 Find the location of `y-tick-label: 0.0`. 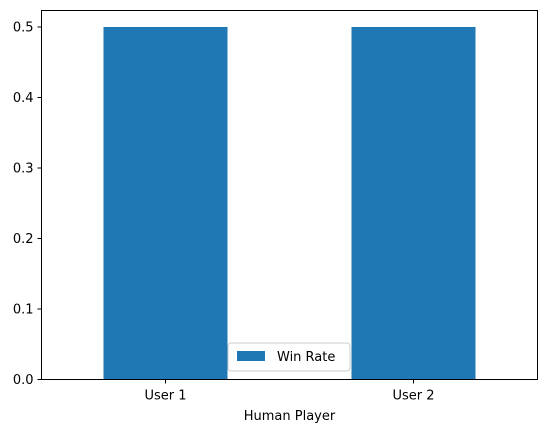

y-tick-label: 0.0 is located at coordinates (23, 380).